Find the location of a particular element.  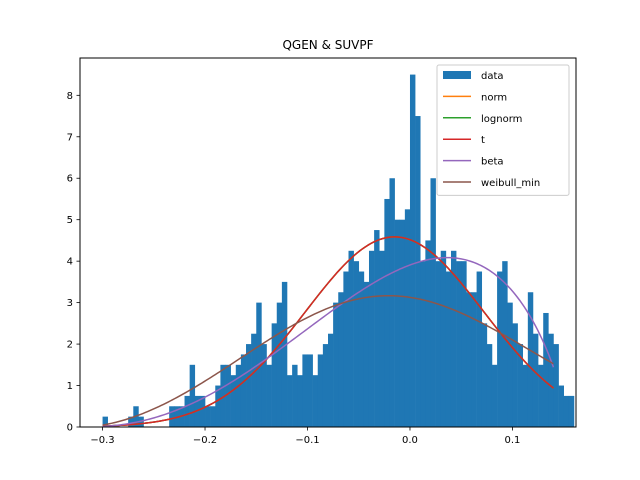

legend: data norm lognorm t beta weibull_min is located at coordinates (503, 130).